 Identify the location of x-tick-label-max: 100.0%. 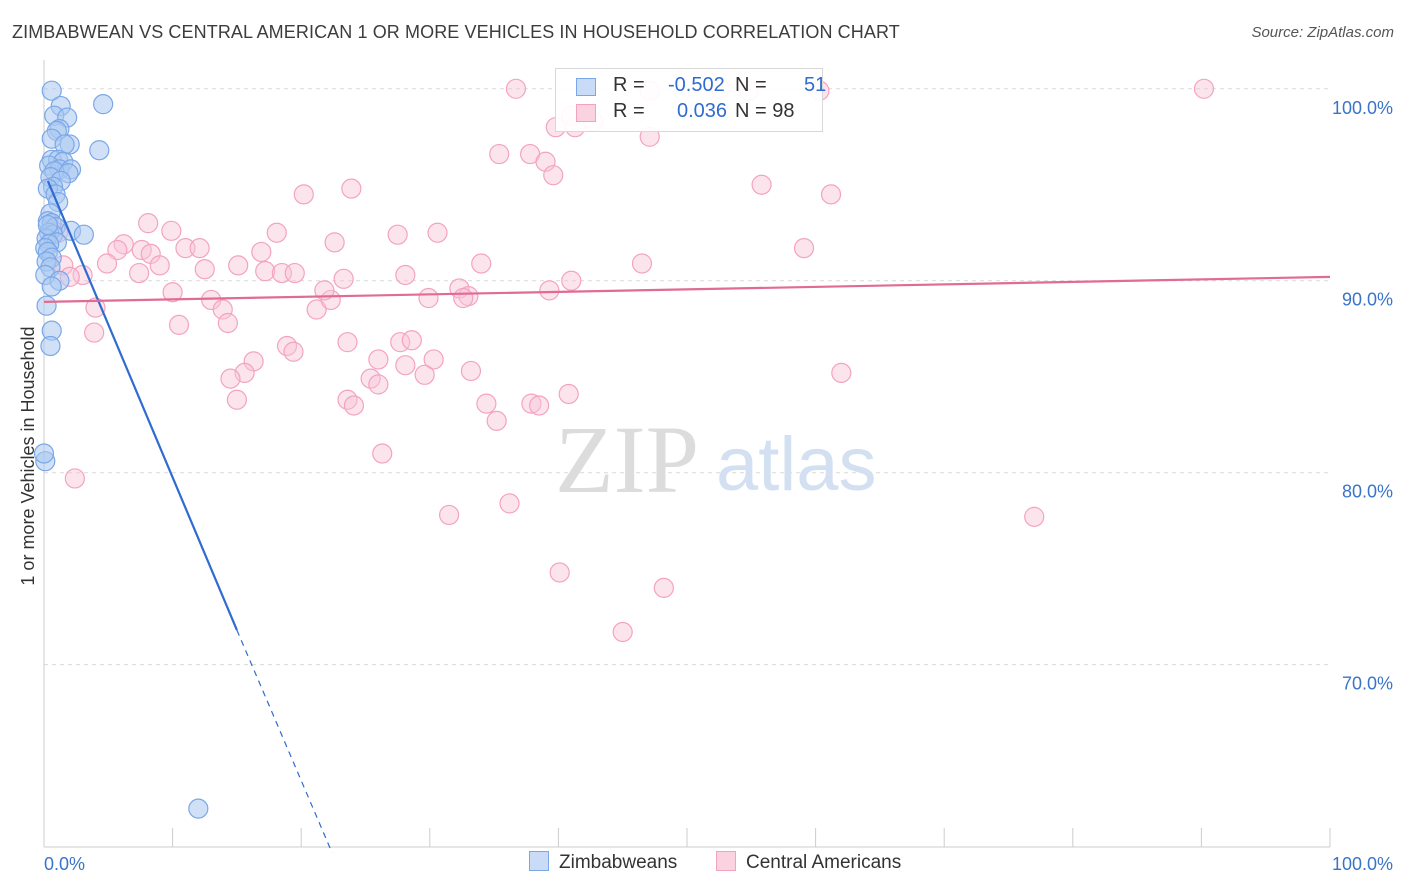
(1362, 864).